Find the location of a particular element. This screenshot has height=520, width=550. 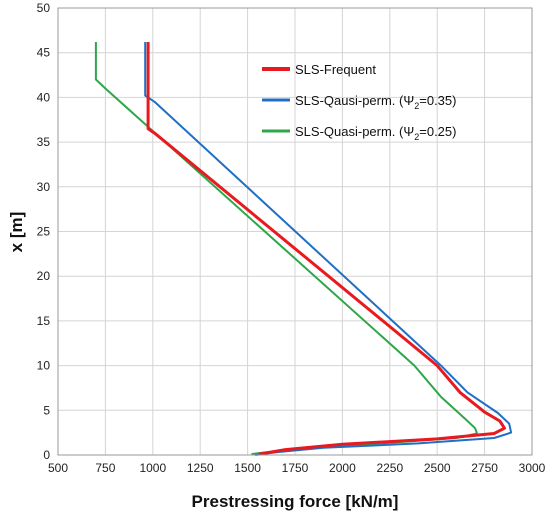

y-tick-label: 10 is located at coordinates (44, 366).